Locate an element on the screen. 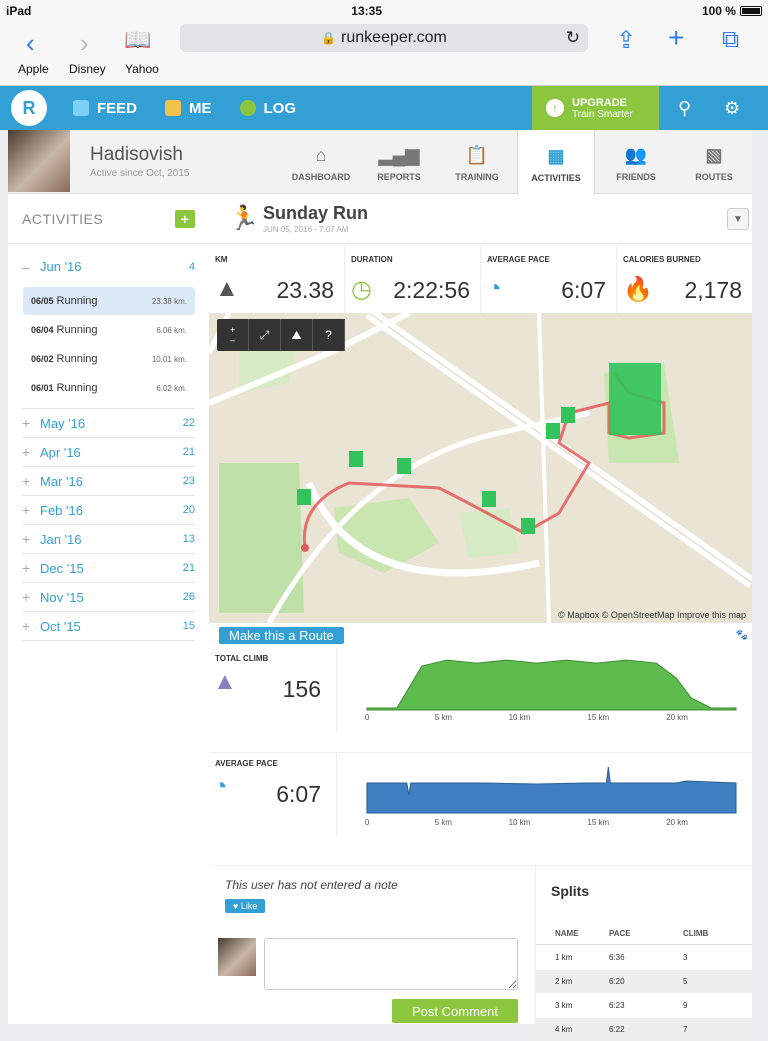 The width and height of the screenshot is (768, 1041). activity-item-name: 06/04 Running is located at coordinates (64, 330).